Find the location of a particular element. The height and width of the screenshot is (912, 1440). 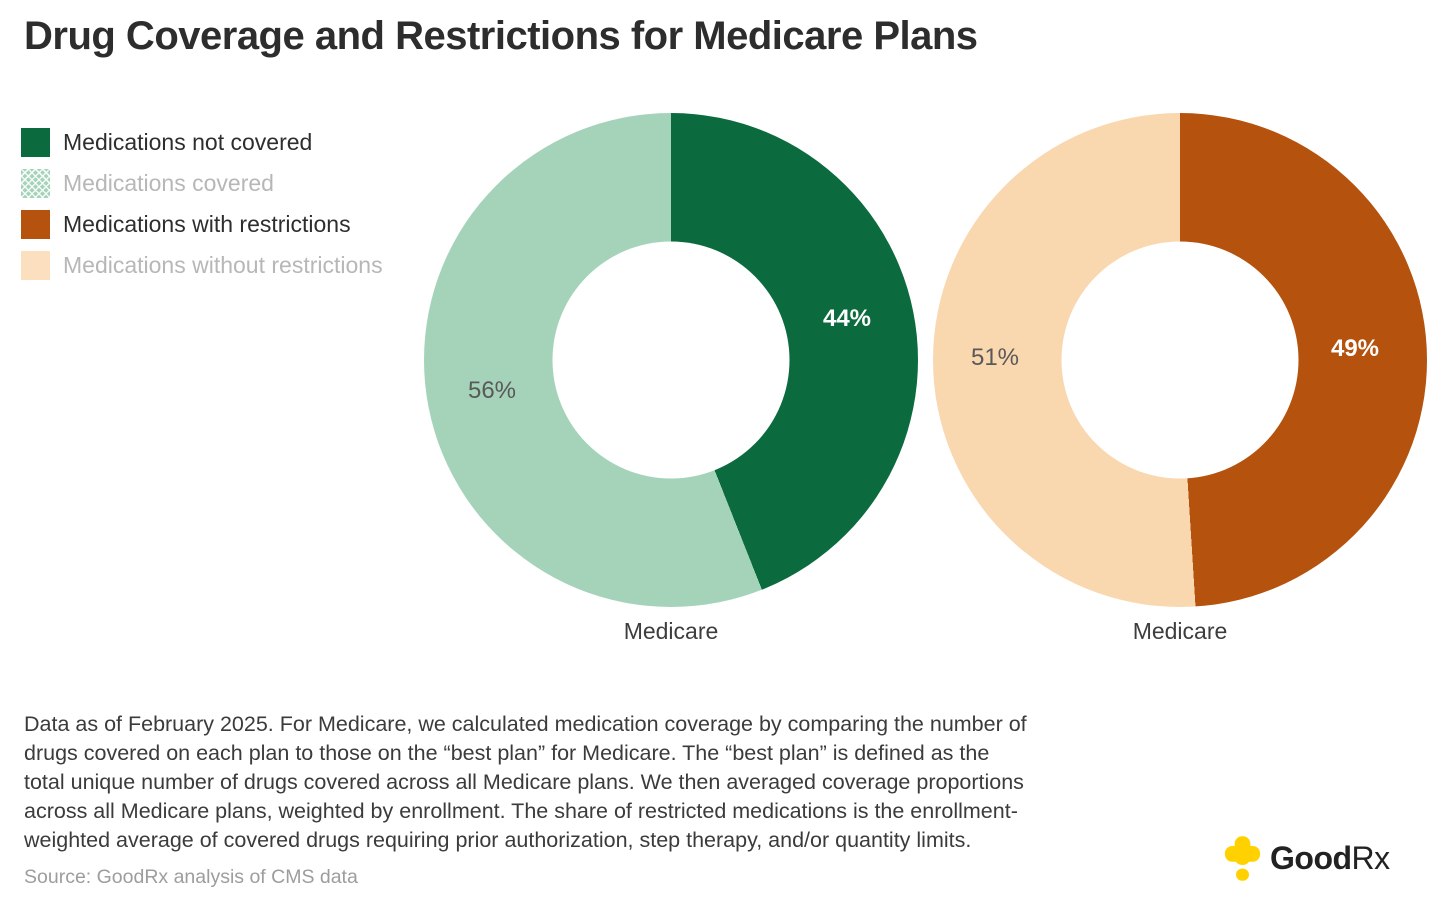

logo-text-rx: Rx is located at coordinates (1371, 858).